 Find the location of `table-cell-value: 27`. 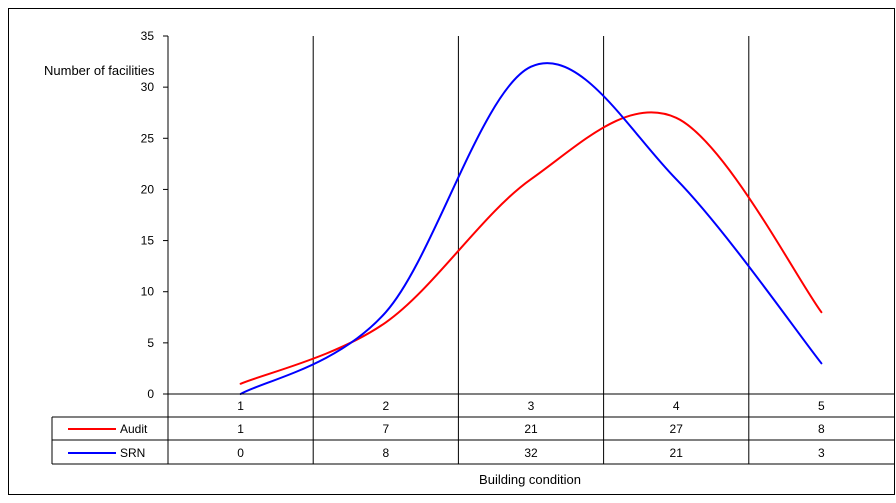

table-cell-value: 27 is located at coordinates (677, 429).